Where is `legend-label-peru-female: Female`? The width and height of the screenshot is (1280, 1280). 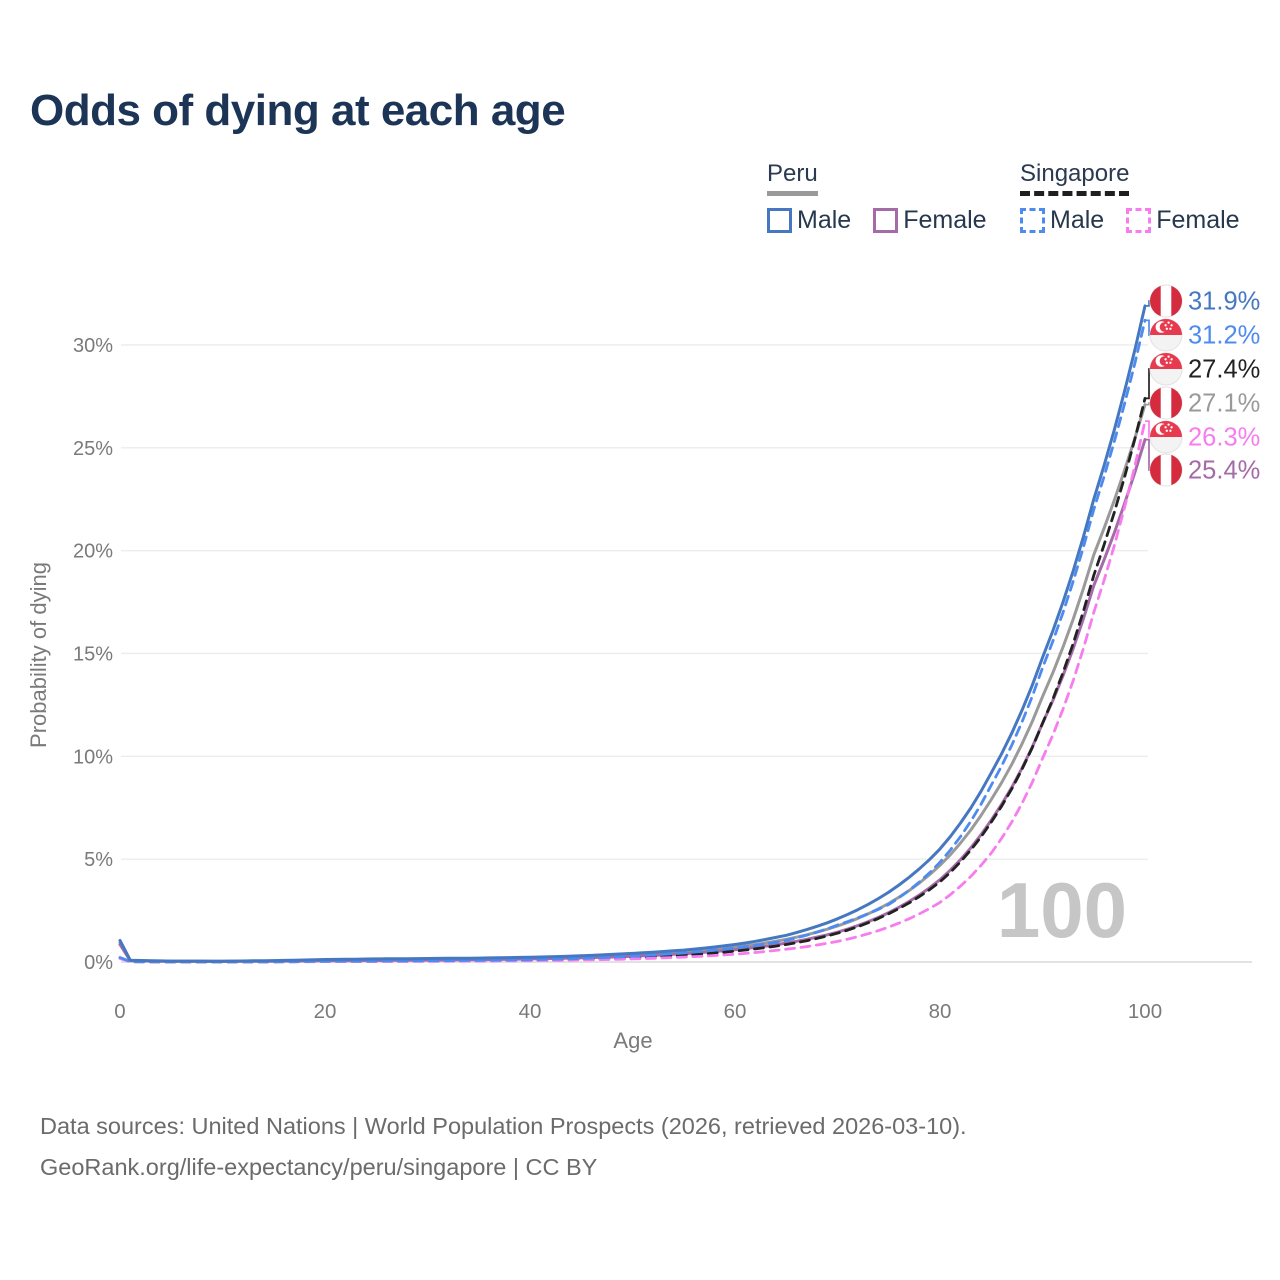
legend-label-peru-female: Female is located at coordinates (945, 220).